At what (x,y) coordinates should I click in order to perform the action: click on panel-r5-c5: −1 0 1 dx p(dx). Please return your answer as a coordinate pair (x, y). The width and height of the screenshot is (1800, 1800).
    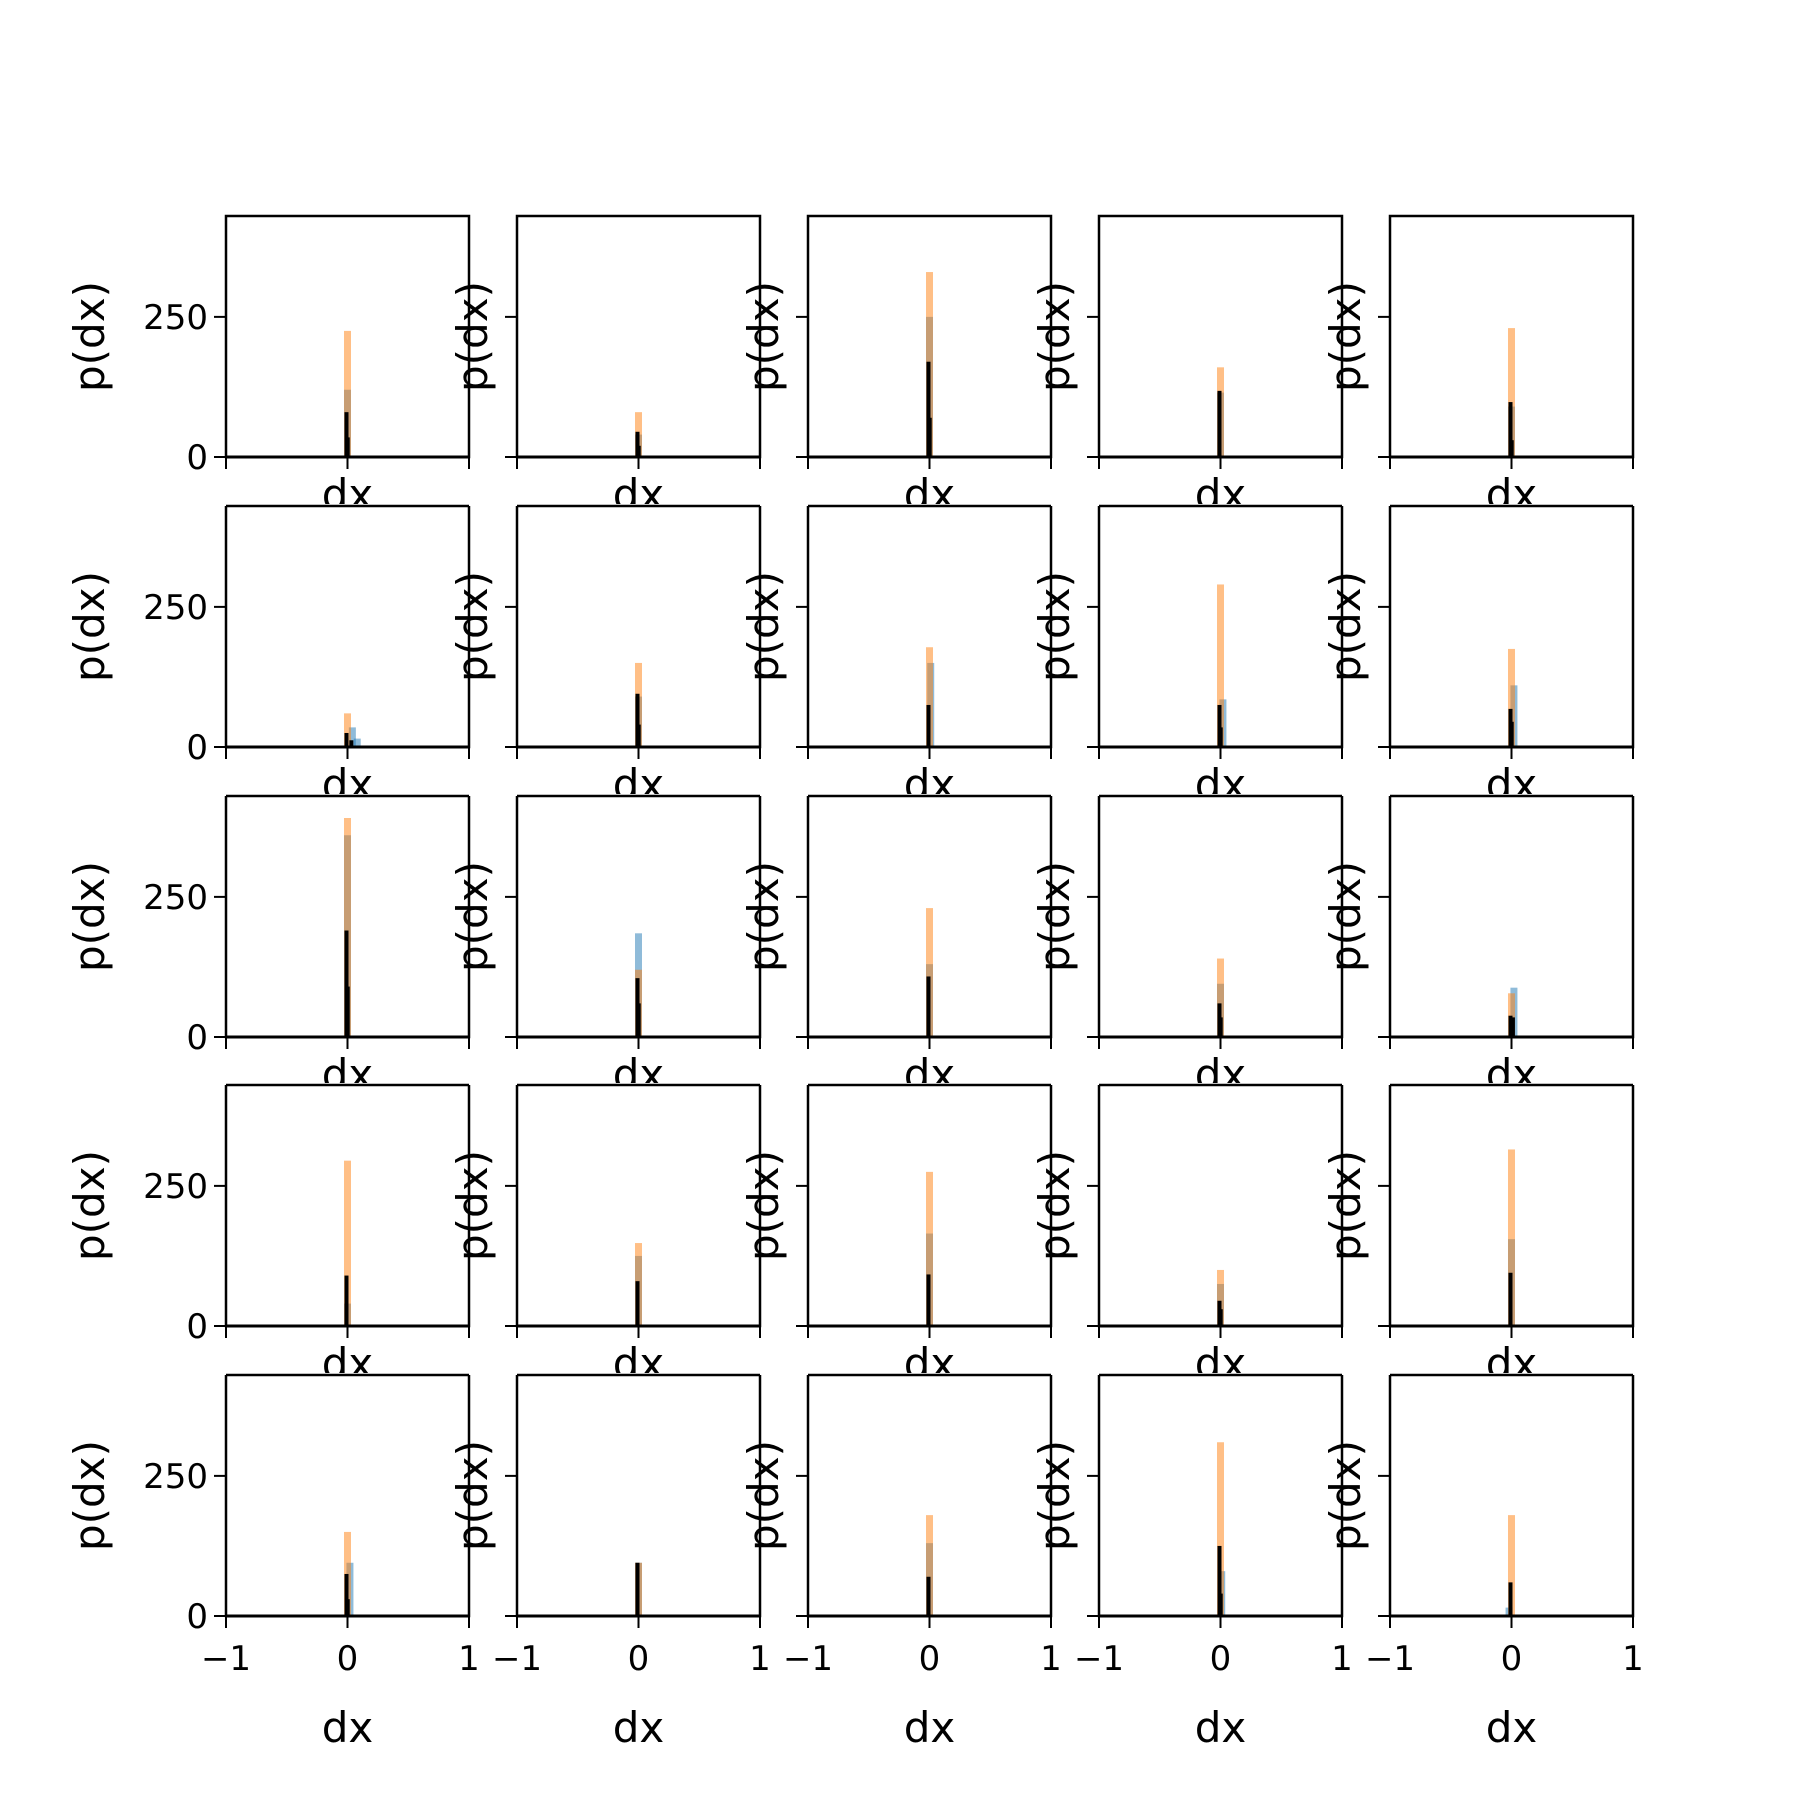
    Looking at the image, I should click on (1482, 1562).